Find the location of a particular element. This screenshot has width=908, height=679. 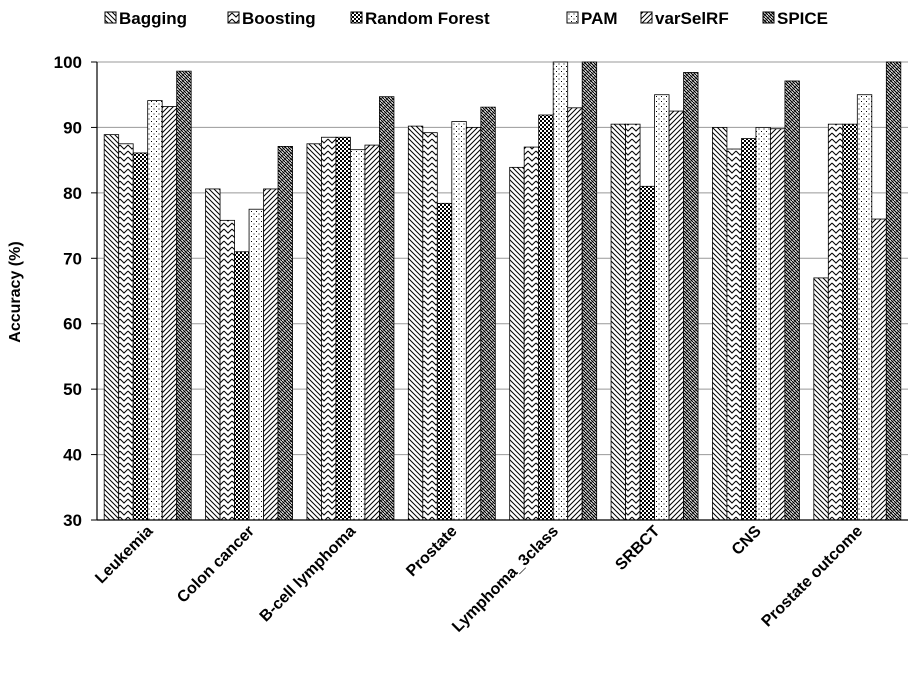

x-category-label: B-cell lymphoma is located at coordinates (308, 574).